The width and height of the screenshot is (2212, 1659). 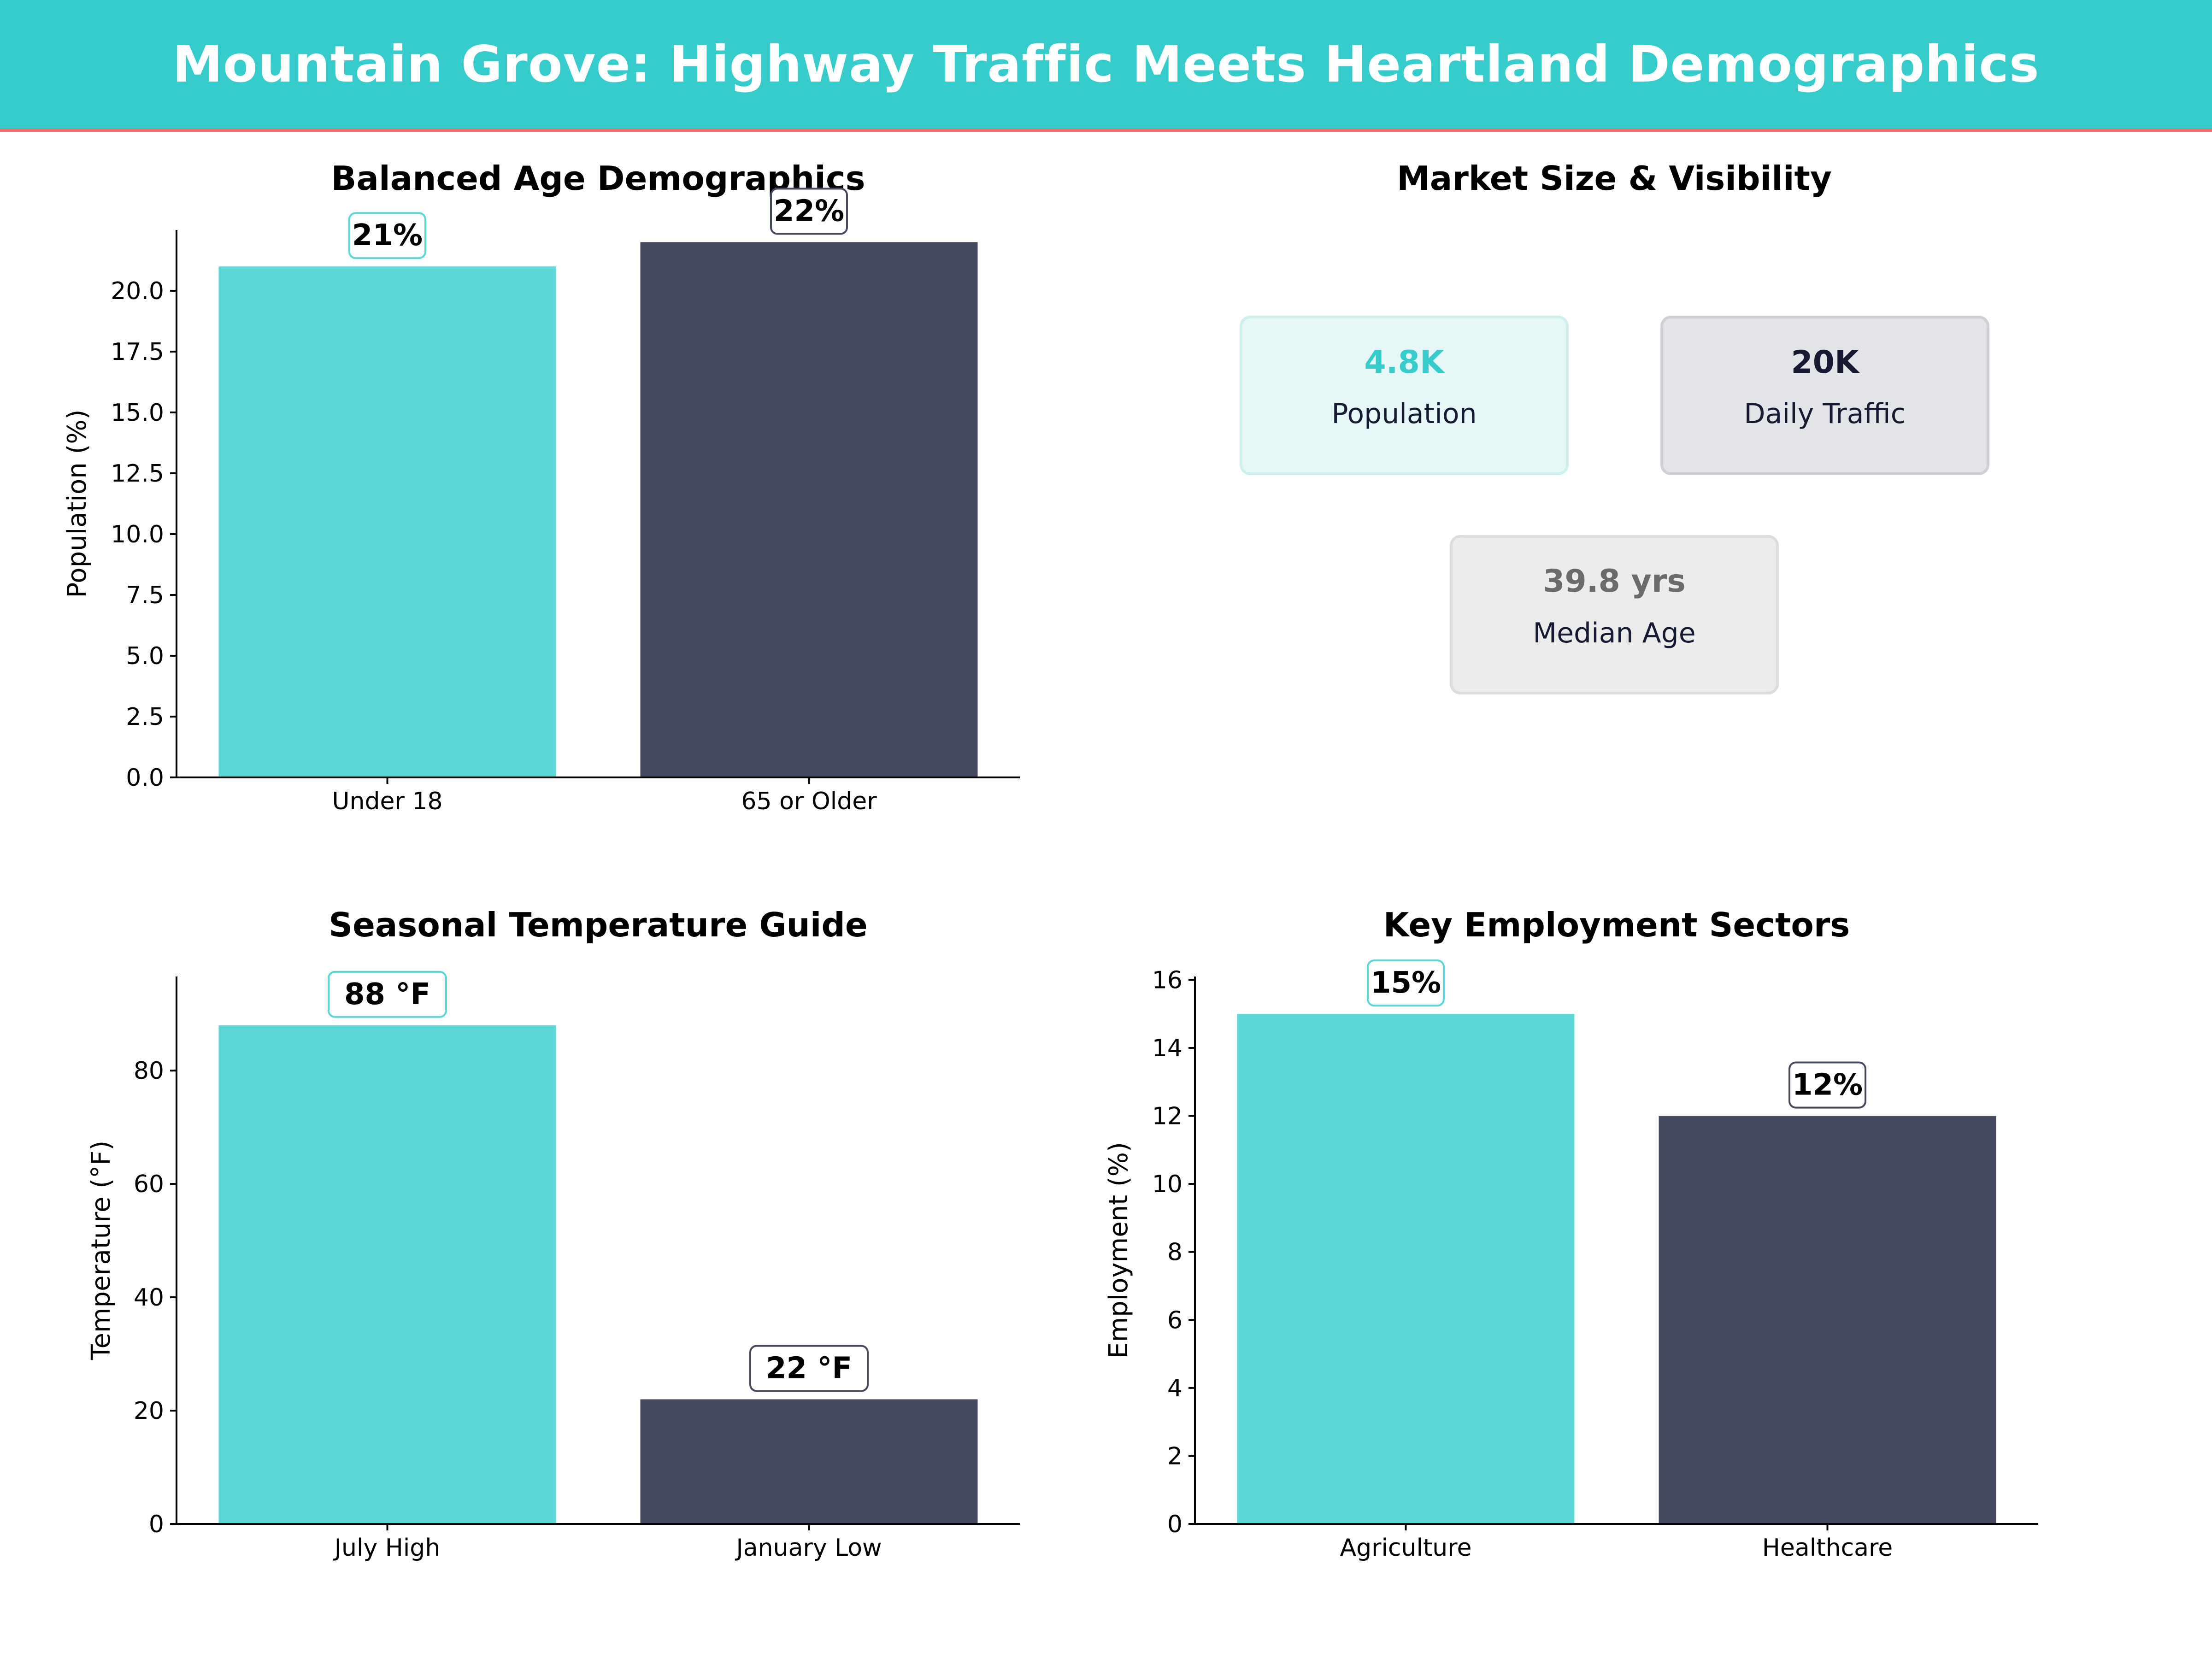 I want to click on employment-chart-ytick-label-3: 4, so click(x=1174, y=1388).